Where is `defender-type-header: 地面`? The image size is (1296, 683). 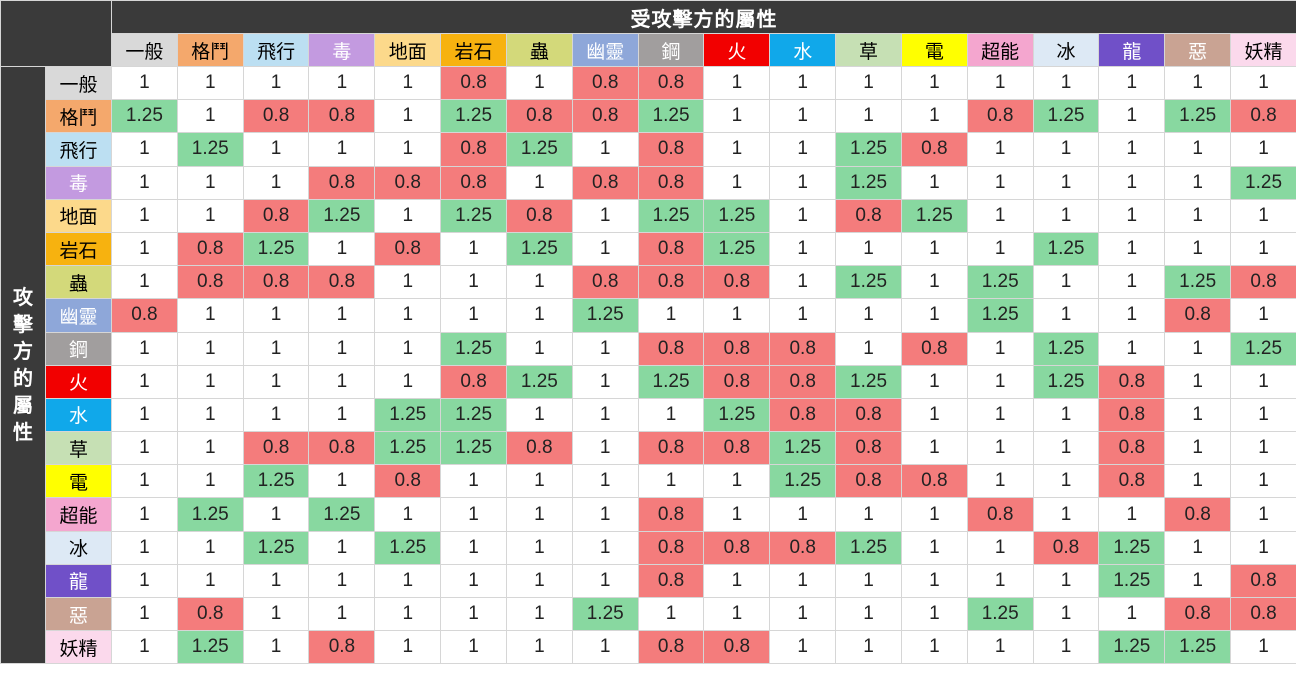
defender-type-header: 地面 is located at coordinates (408, 50).